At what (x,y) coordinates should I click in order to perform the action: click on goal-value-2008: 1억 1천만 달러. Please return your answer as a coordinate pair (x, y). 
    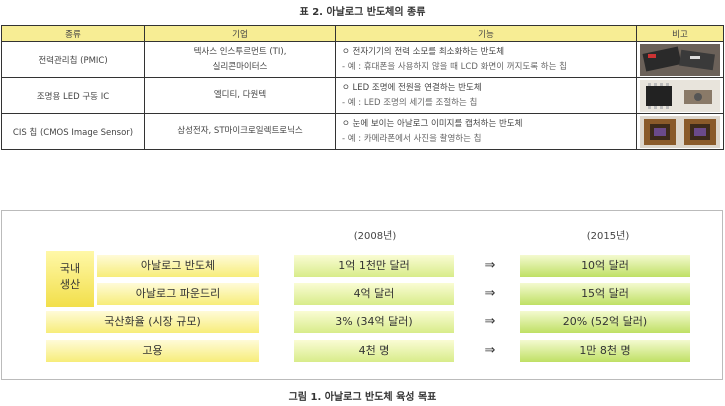
    Looking at the image, I should click on (374, 266).